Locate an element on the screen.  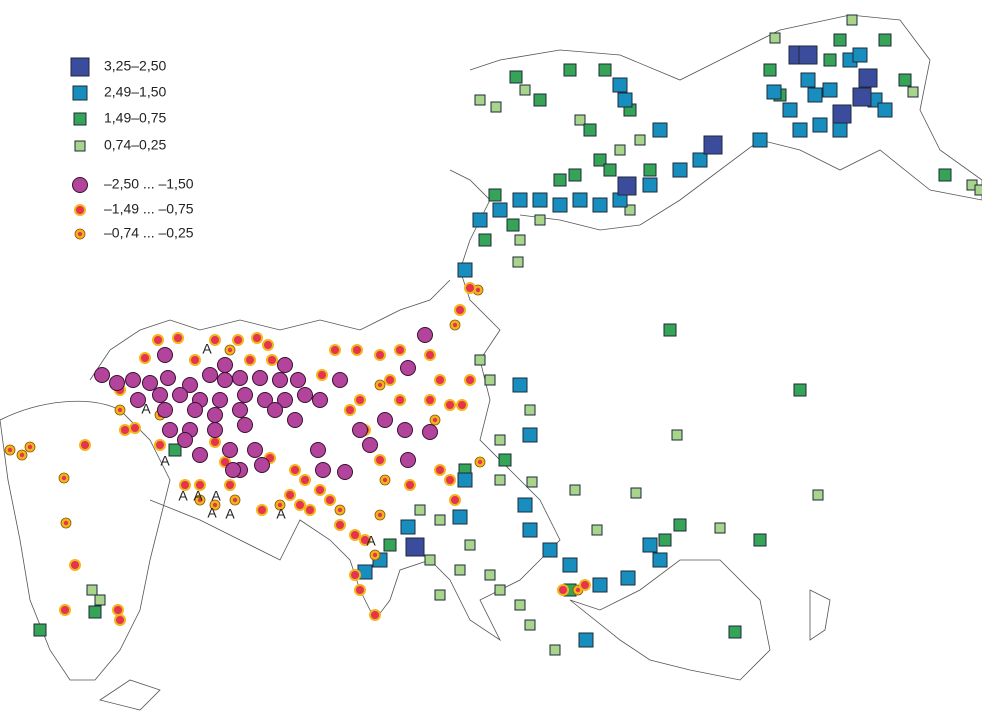
legend-label: 0,74–0,25 is located at coordinates (135, 145).